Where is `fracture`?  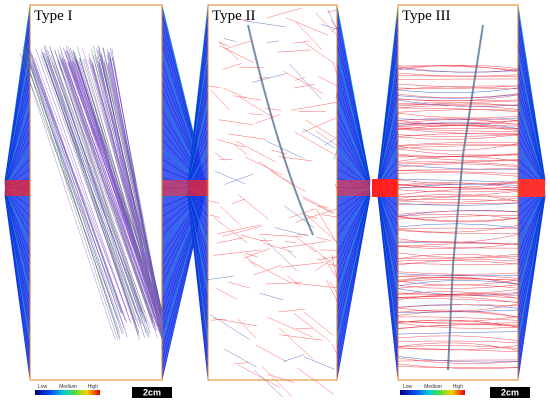 fracture is located at coordinates (280, 130).